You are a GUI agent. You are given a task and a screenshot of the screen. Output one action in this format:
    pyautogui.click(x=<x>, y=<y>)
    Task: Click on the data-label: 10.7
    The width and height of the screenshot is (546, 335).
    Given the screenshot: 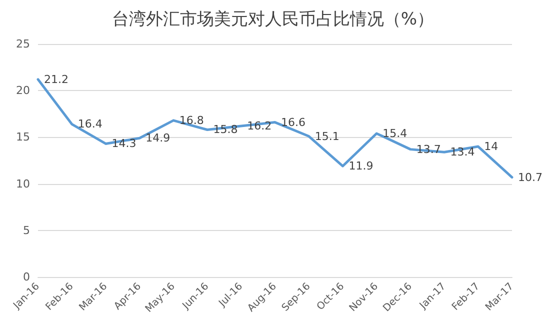 What is the action you would take?
    pyautogui.click(x=530, y=177)
    